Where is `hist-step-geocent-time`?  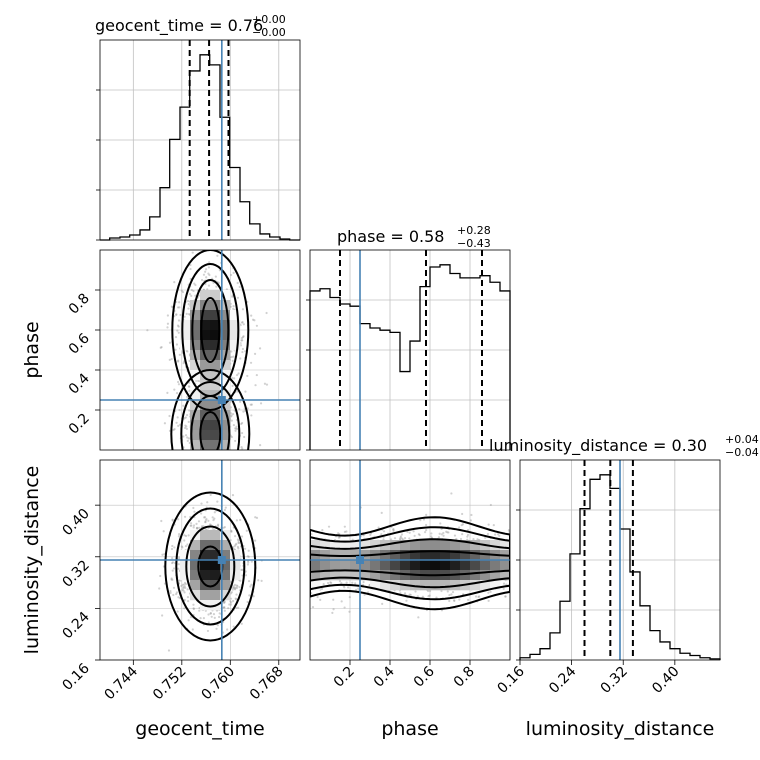
hist-step-geocent-time is located at coordinates (200, 147).